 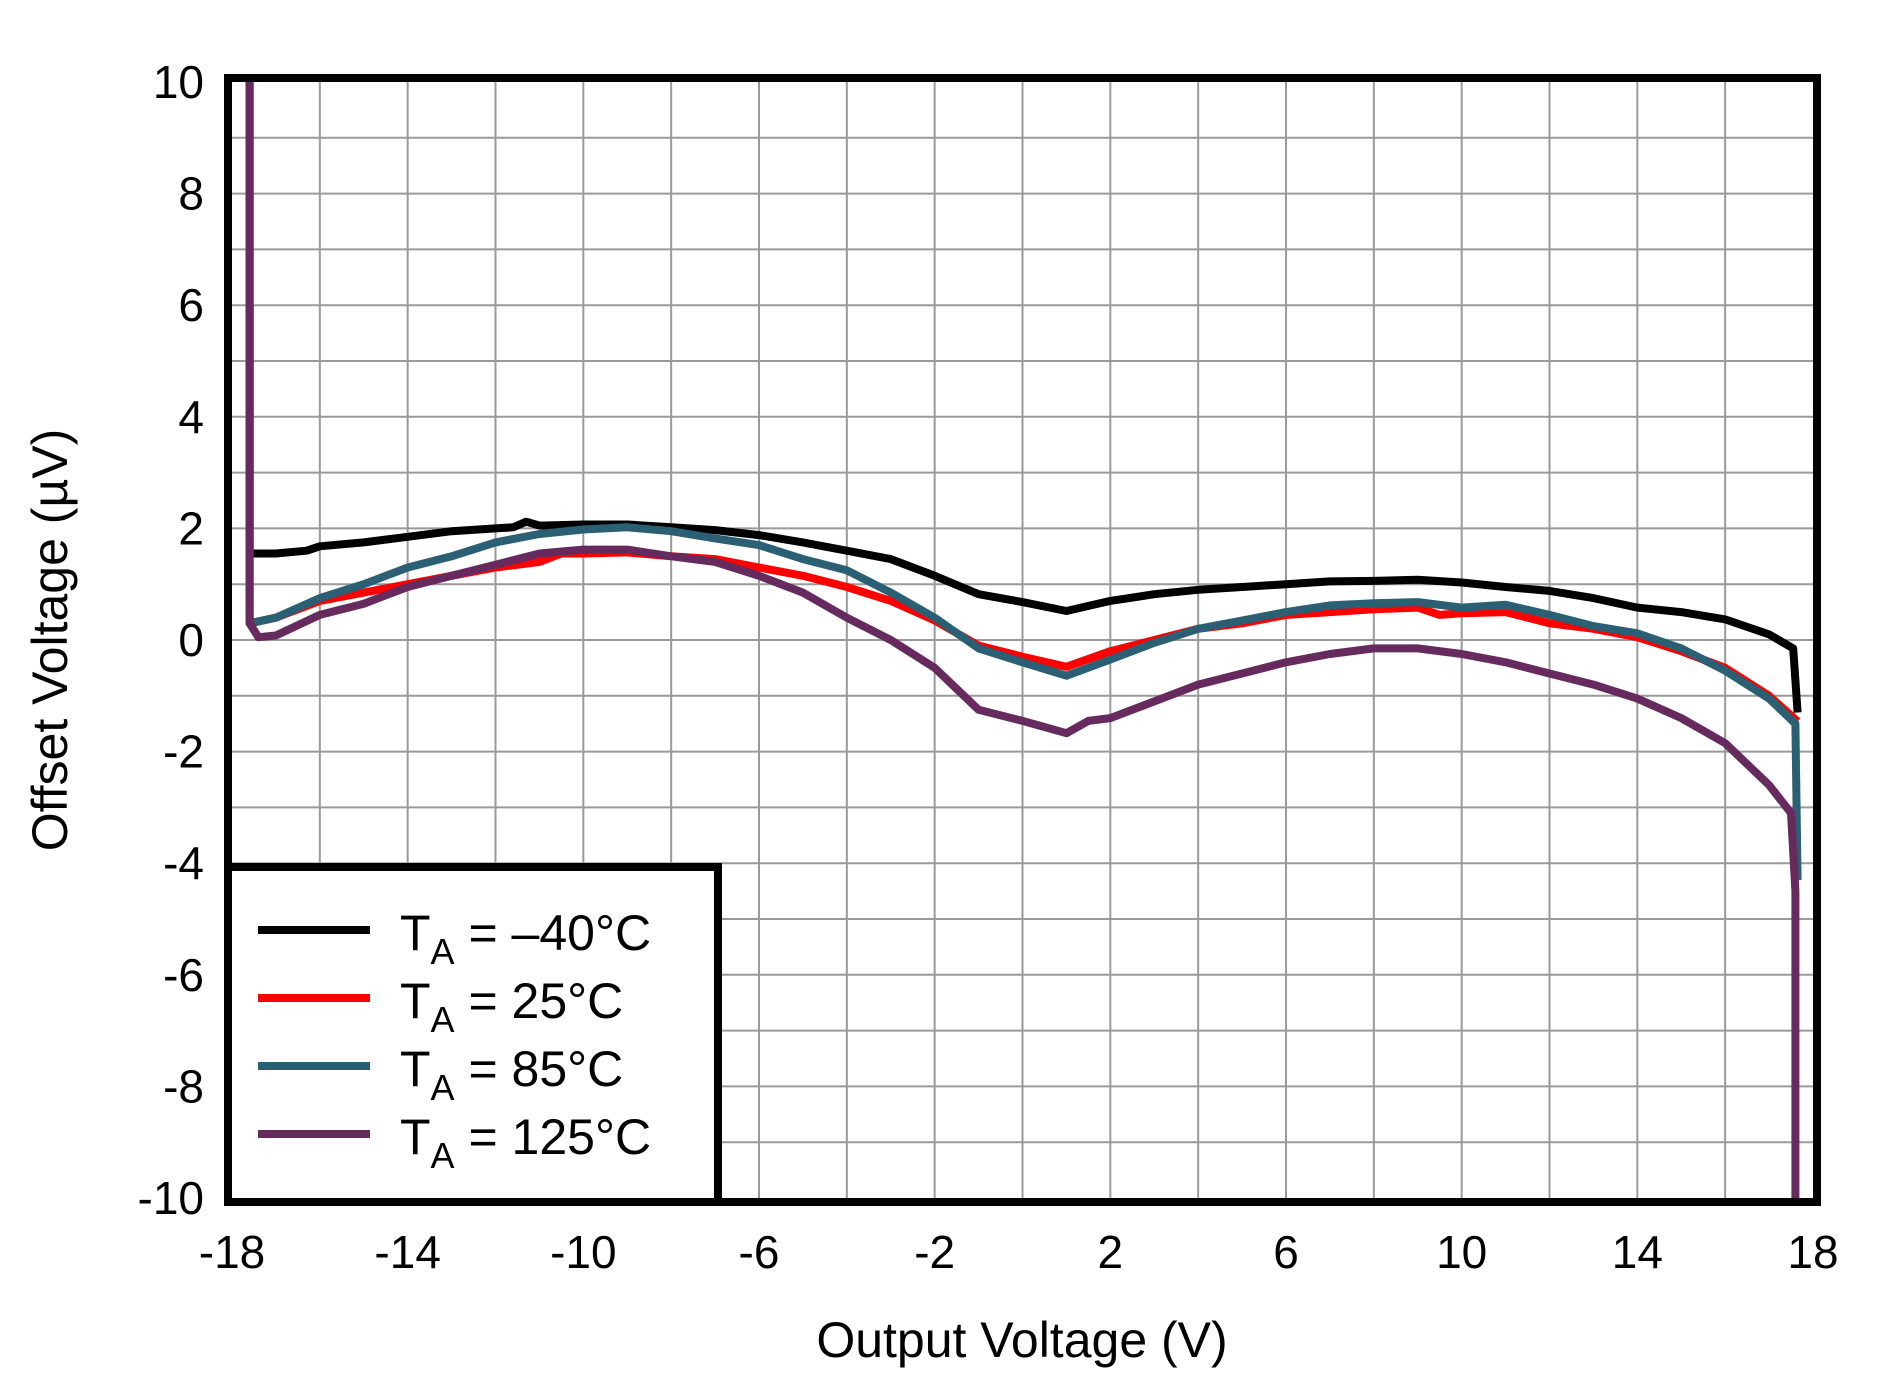 What do you see at coordinates (191, 640) in the screenshot?
I see `y-tick-label: 0` at bounding box center [191, 640].